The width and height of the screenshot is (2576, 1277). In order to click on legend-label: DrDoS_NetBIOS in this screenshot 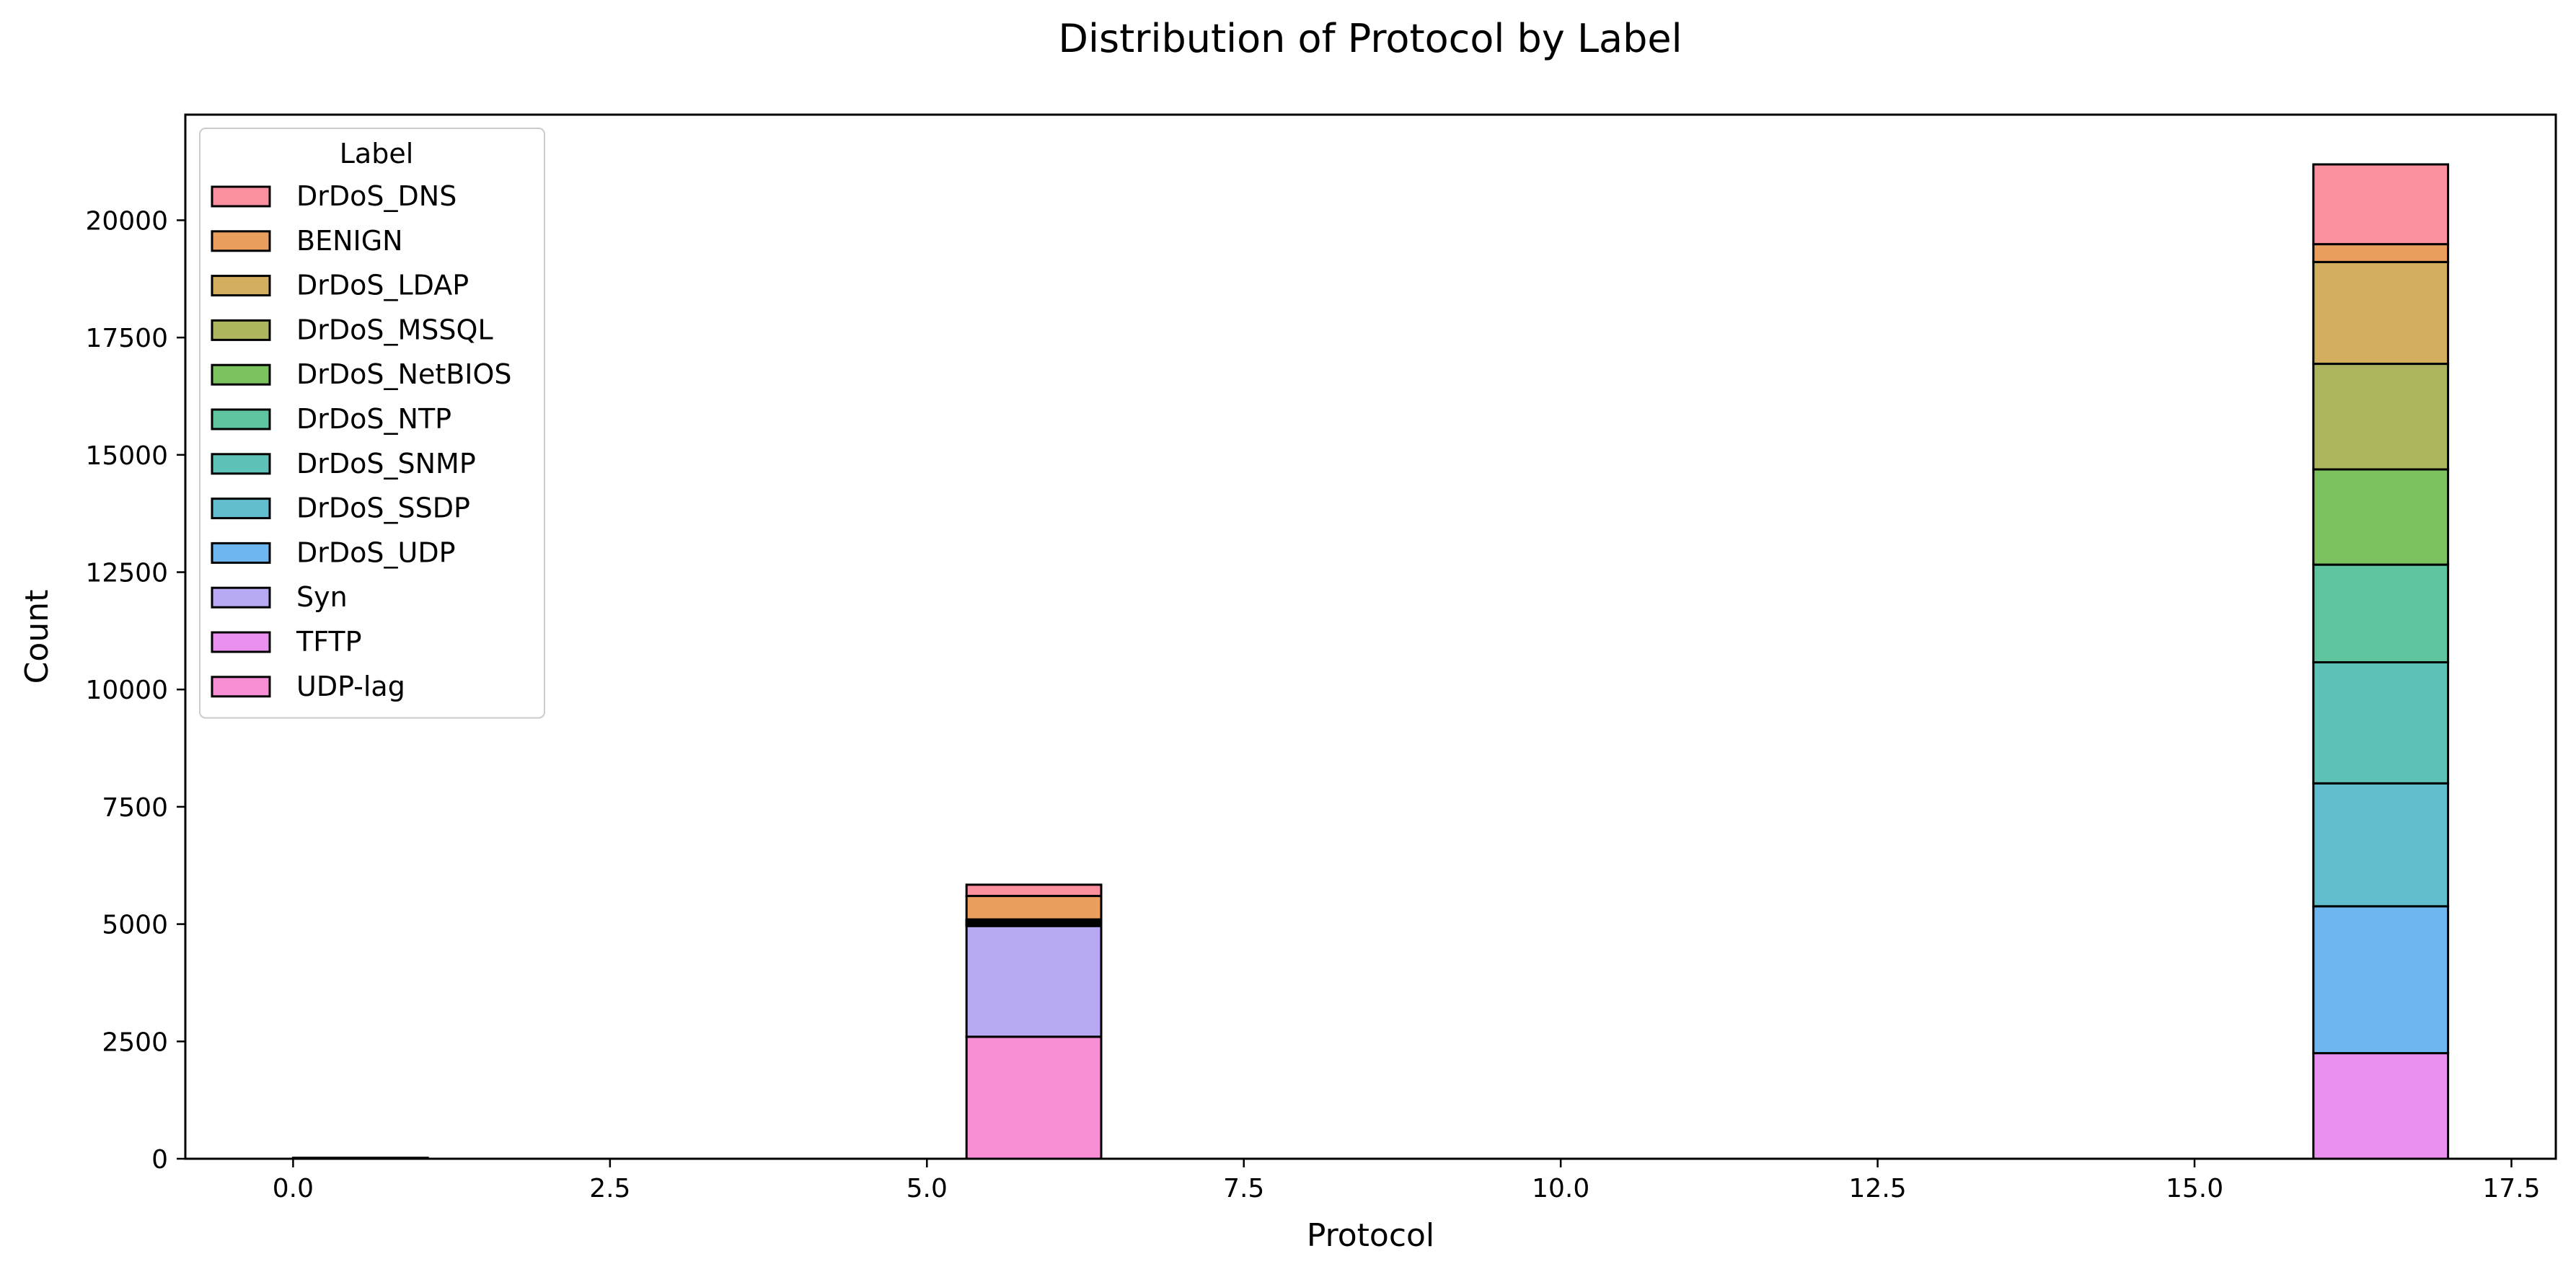, I will do `click(404, 374)`.